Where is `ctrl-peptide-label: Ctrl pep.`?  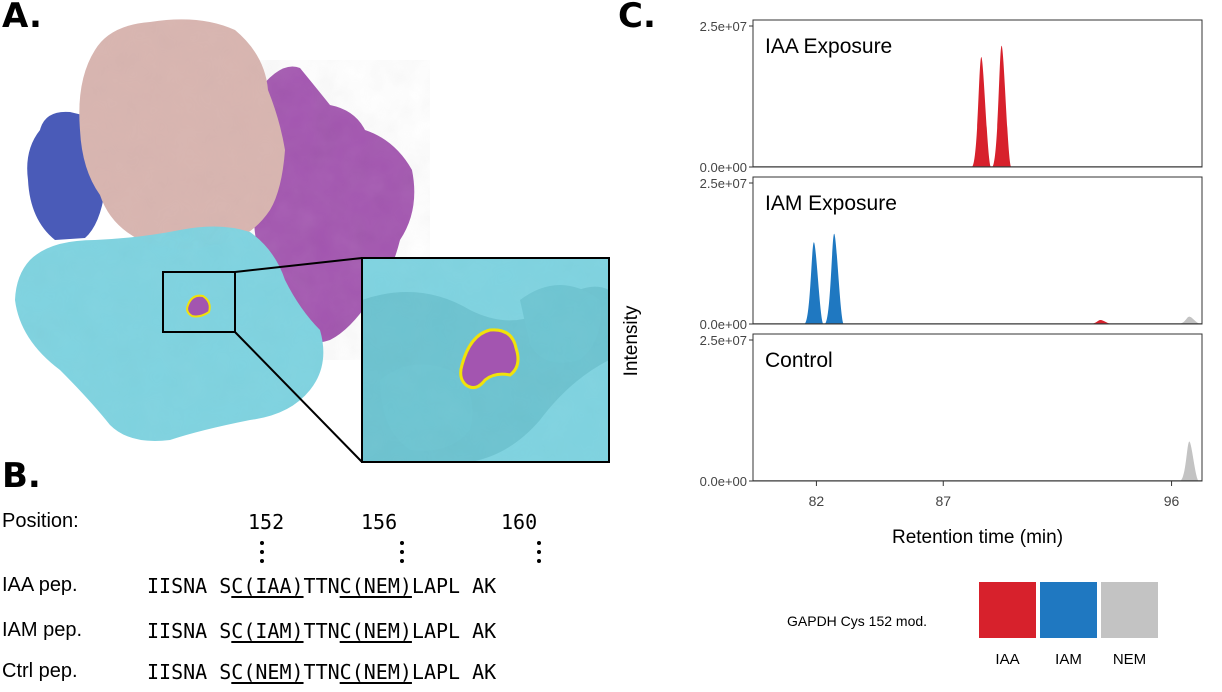 ctrl-peptide-label: Ctrl pep. is located at coordinates (40, 671).